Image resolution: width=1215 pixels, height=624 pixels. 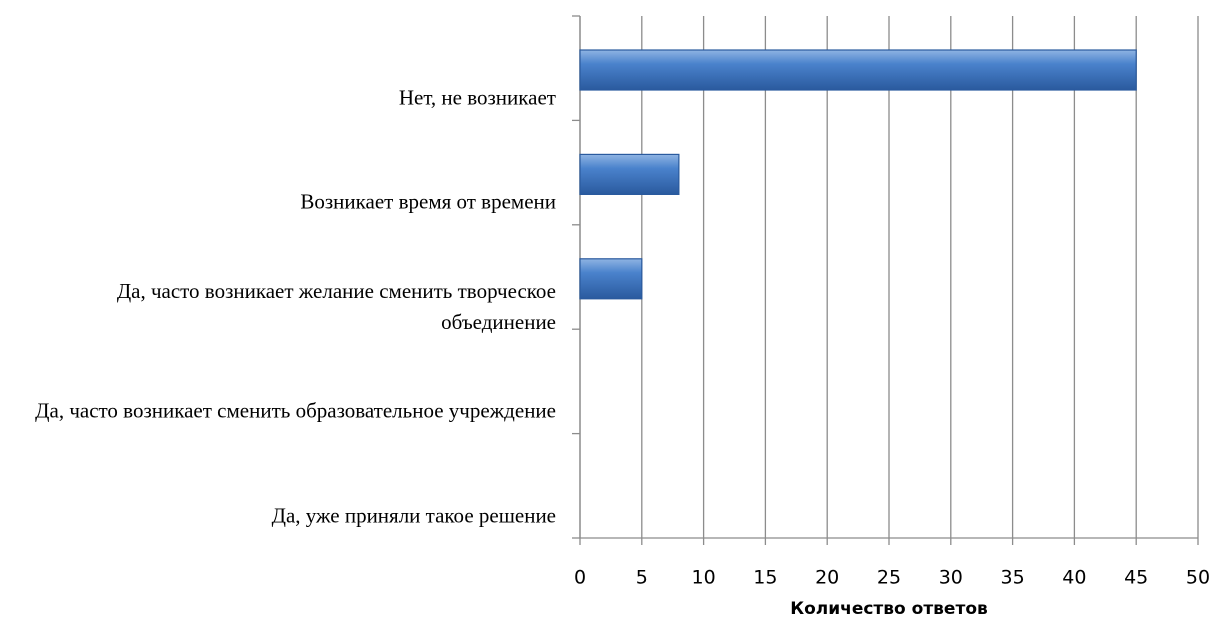 What do you see at coordinates (642, 578) in the screenshot?
I see `x-tick-label: 5` at bounding box center [642, 578].